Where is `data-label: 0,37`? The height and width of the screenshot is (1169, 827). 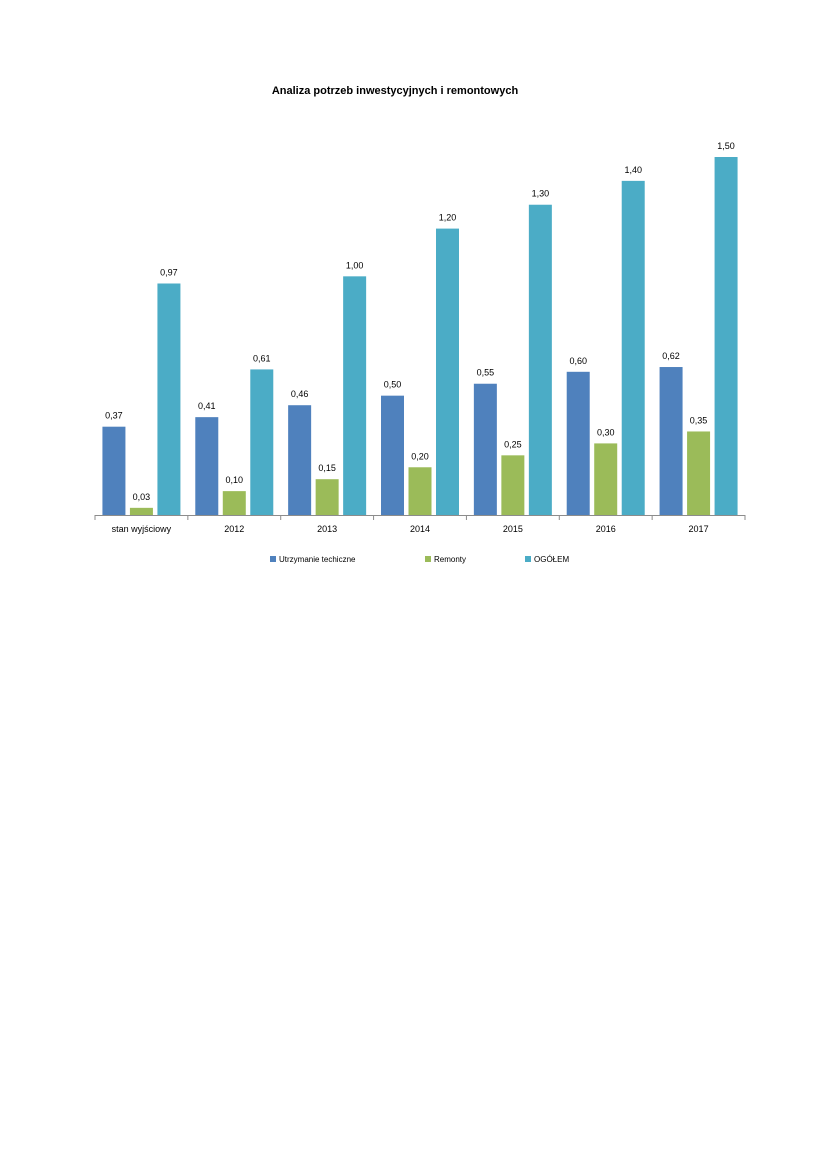 data-label: 0,37 is located at coordinates (114, 416).